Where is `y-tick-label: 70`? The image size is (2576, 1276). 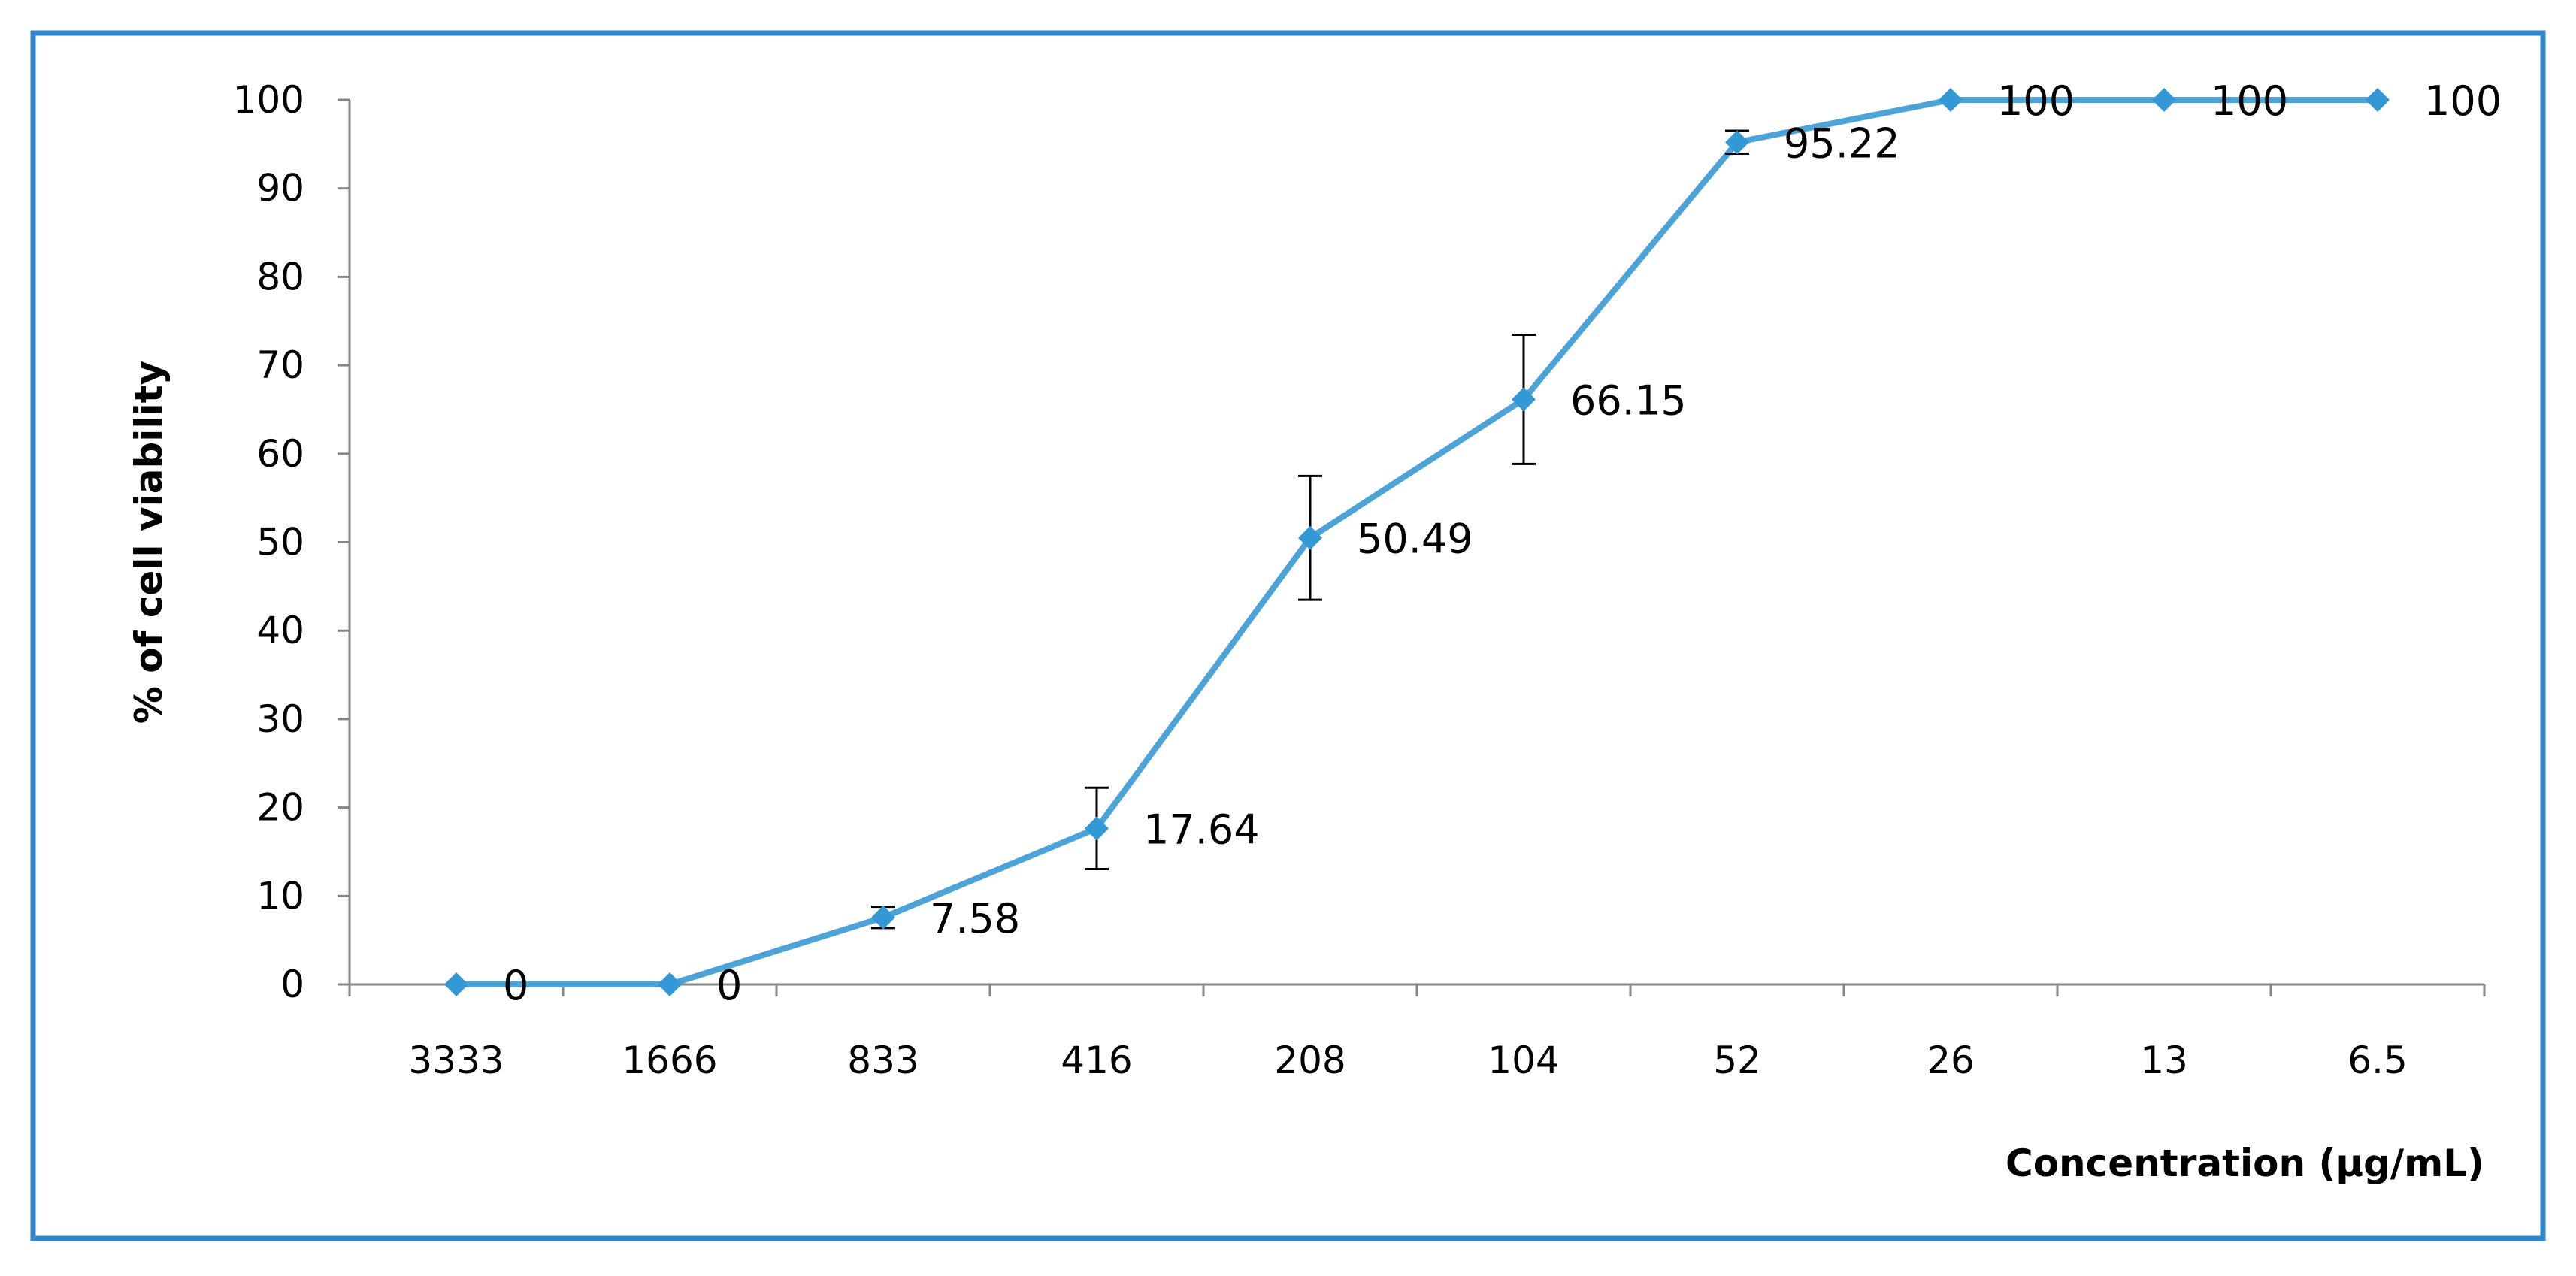 y-tick-label: 70 is located at coordinates (280, 365).